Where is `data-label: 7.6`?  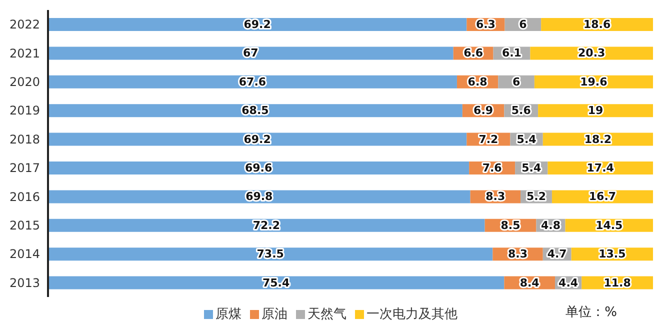
data-label: 7.6 is located at coordinates (492, 168).